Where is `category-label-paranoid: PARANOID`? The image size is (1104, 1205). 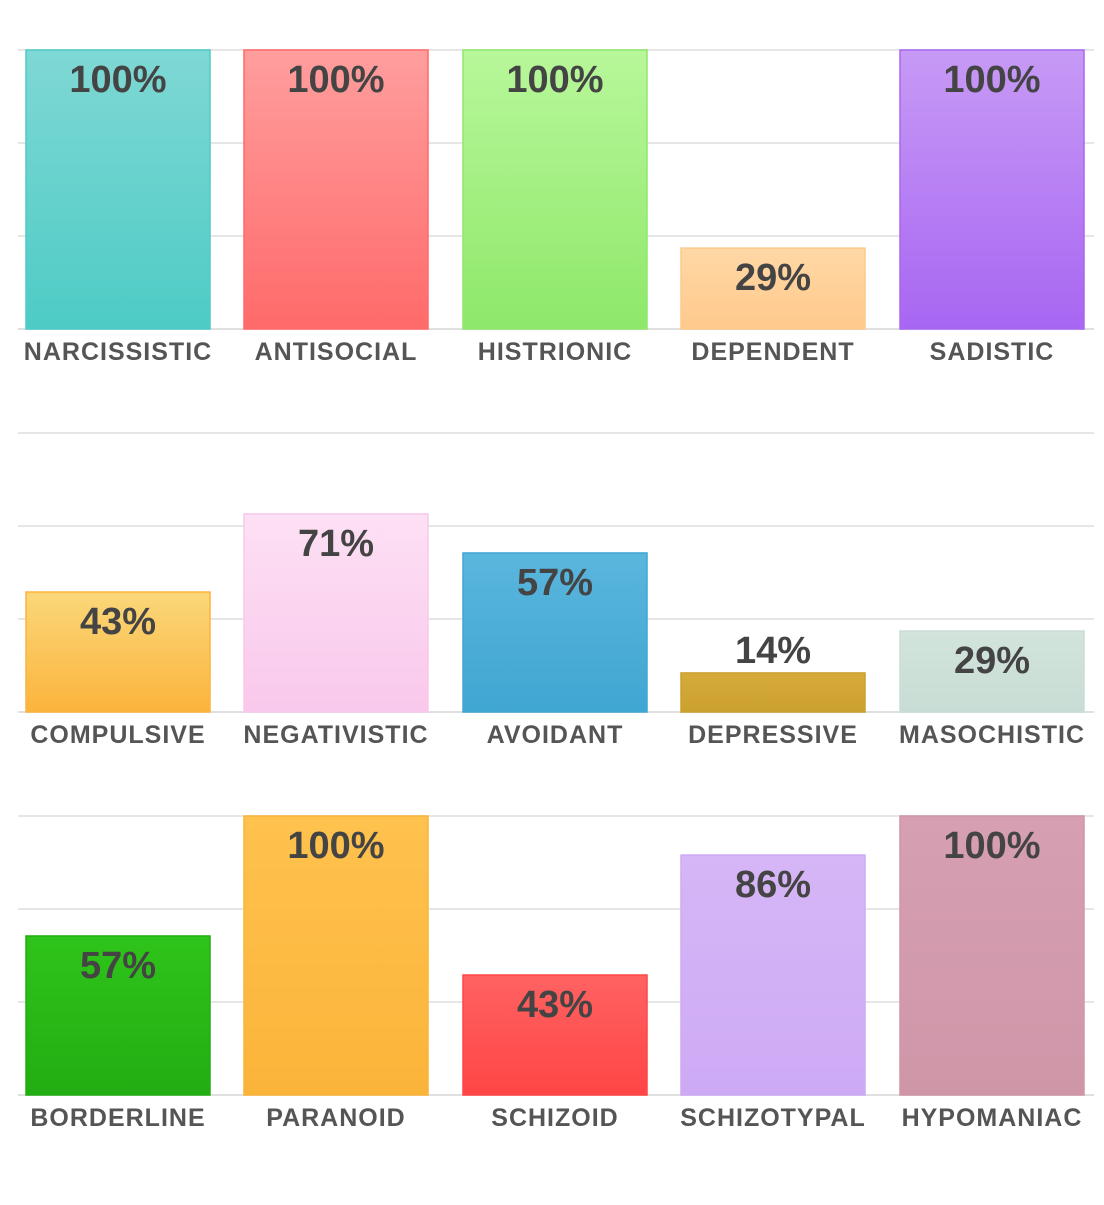 category-label-paranoid: PARANOID is located at coordinates (335, 1118).